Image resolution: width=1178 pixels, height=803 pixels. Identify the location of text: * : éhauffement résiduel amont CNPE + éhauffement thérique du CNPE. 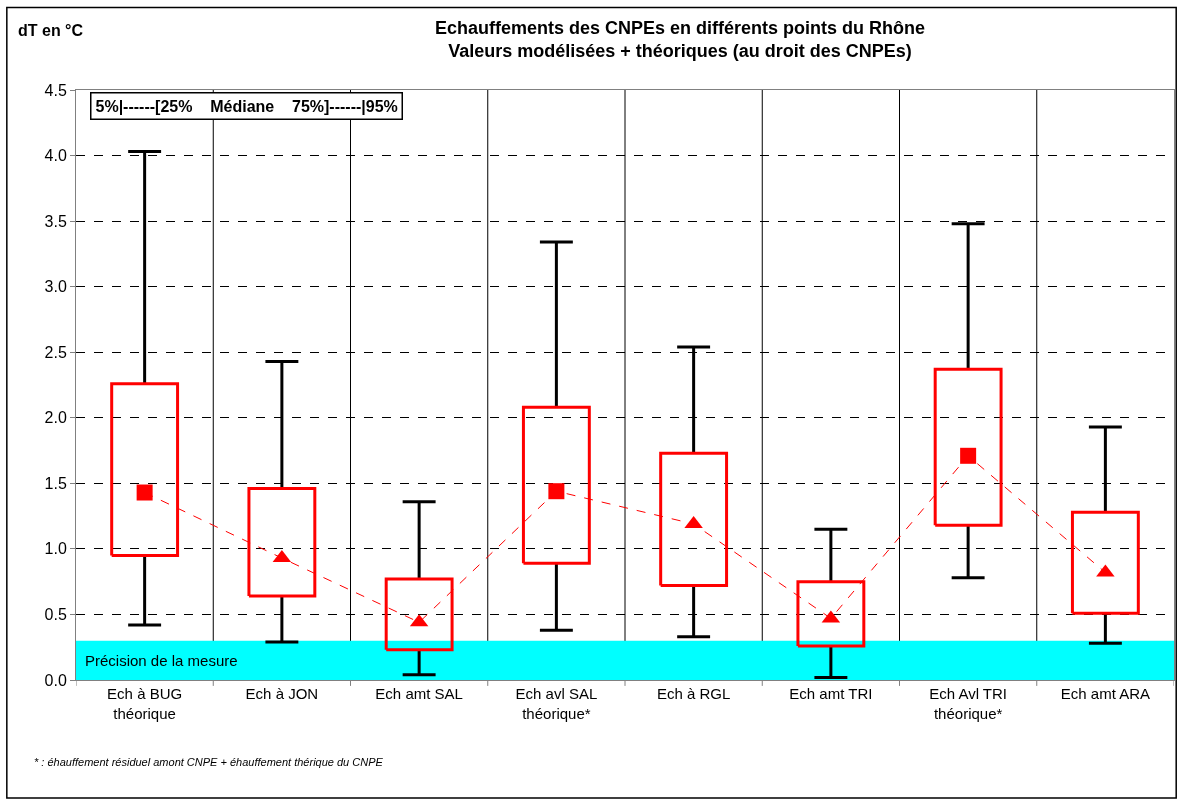
(209, 762).